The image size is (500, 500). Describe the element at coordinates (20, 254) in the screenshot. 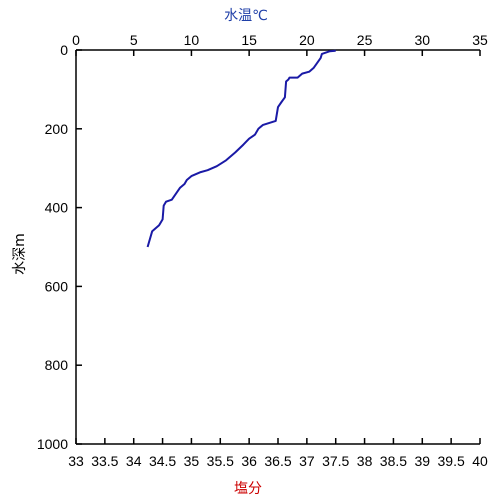

I see `y-axis-title: 水深m` at that location.